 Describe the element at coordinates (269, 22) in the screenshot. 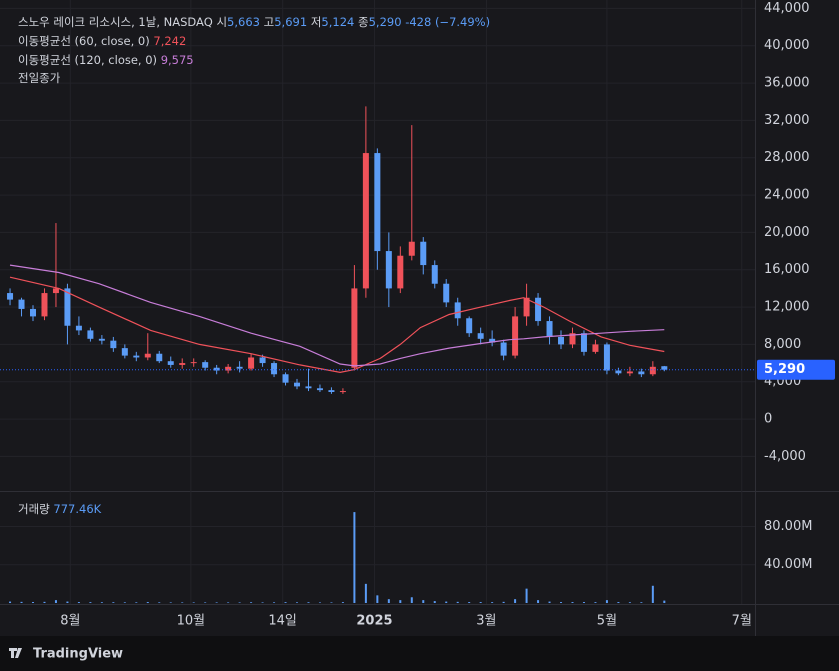

I see `ohlc-key: 고` at that location.